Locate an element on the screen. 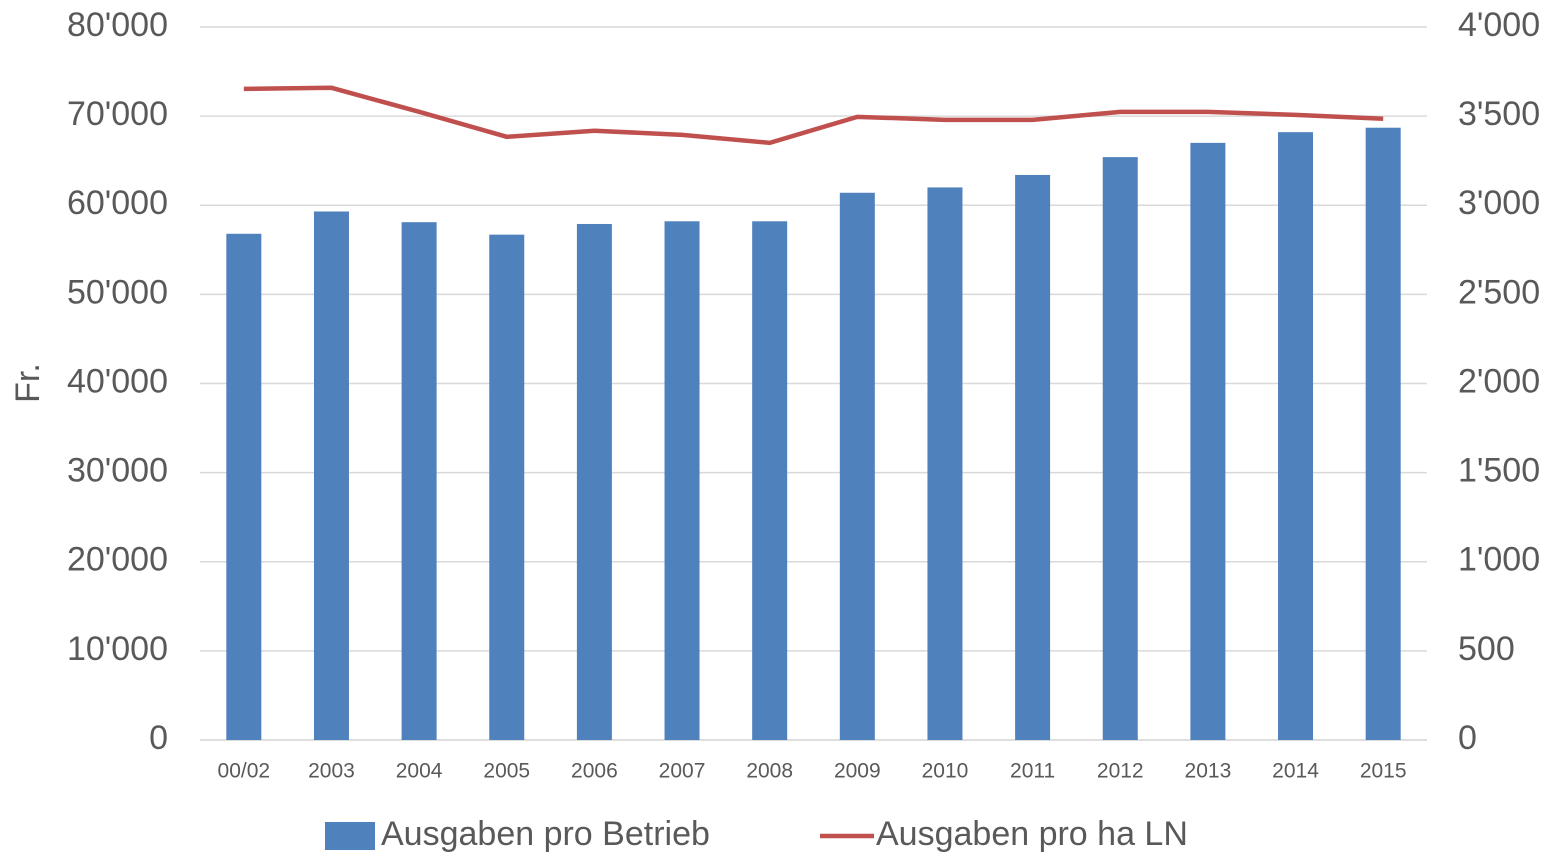 The width and height of the screenshot is (1565, 860). y-tick-label: 30'000 is located at coordinates (117, 471).